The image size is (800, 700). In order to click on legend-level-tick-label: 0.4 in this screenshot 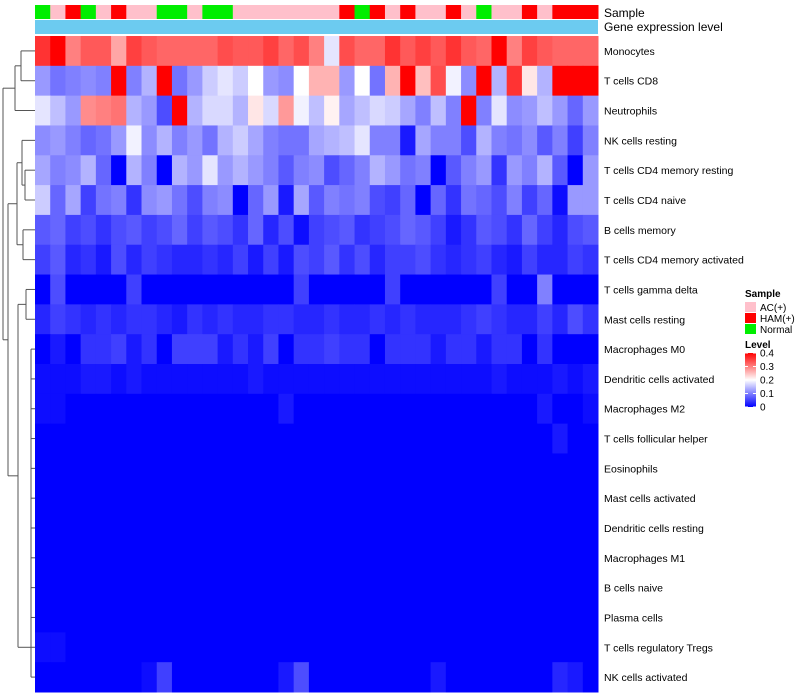, I will do `click(767, 354)`.